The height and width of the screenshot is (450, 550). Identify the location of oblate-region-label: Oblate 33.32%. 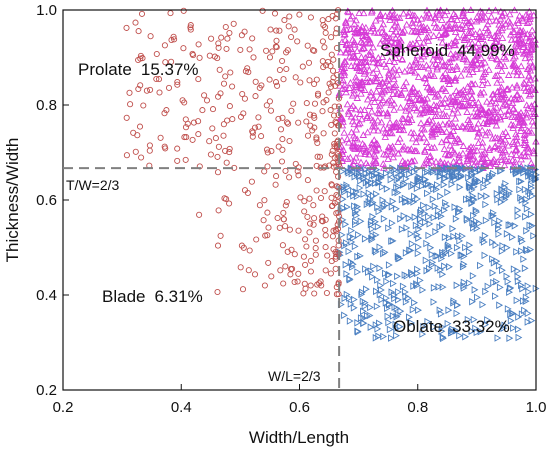
(451, 326).